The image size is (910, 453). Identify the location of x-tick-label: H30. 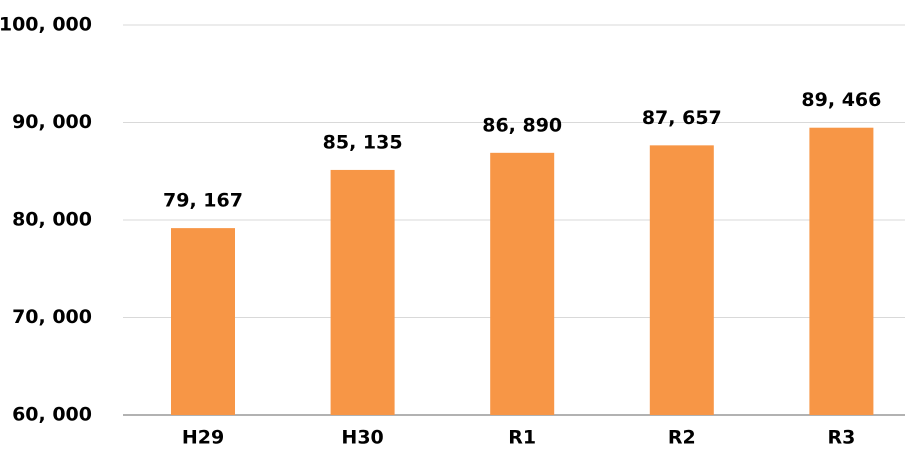
(362, 438).